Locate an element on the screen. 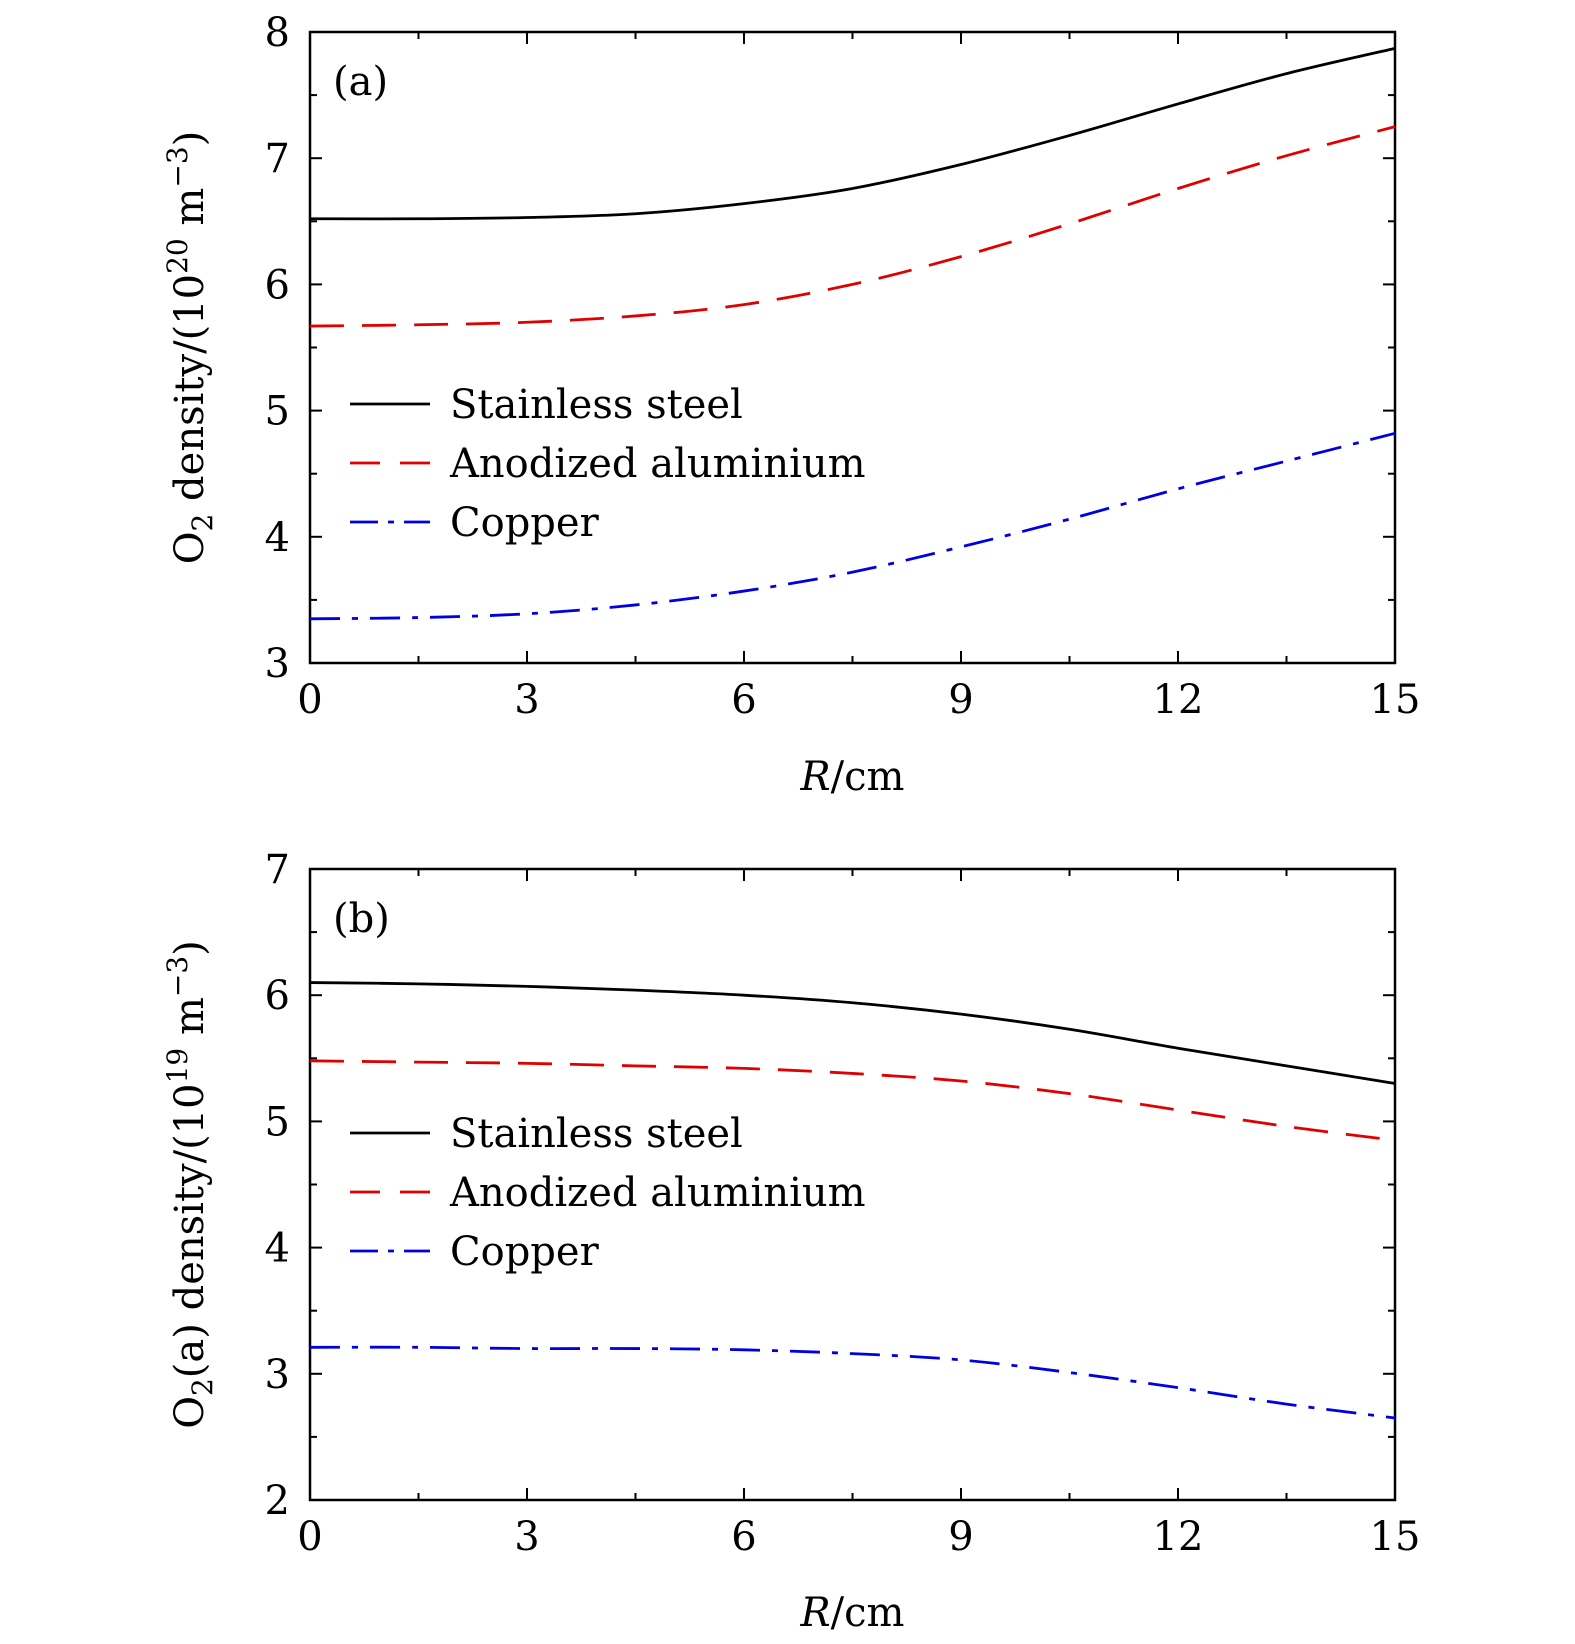  y-axis-title: O2 density/(1020 m−3) is located at coordinates (190, 348).